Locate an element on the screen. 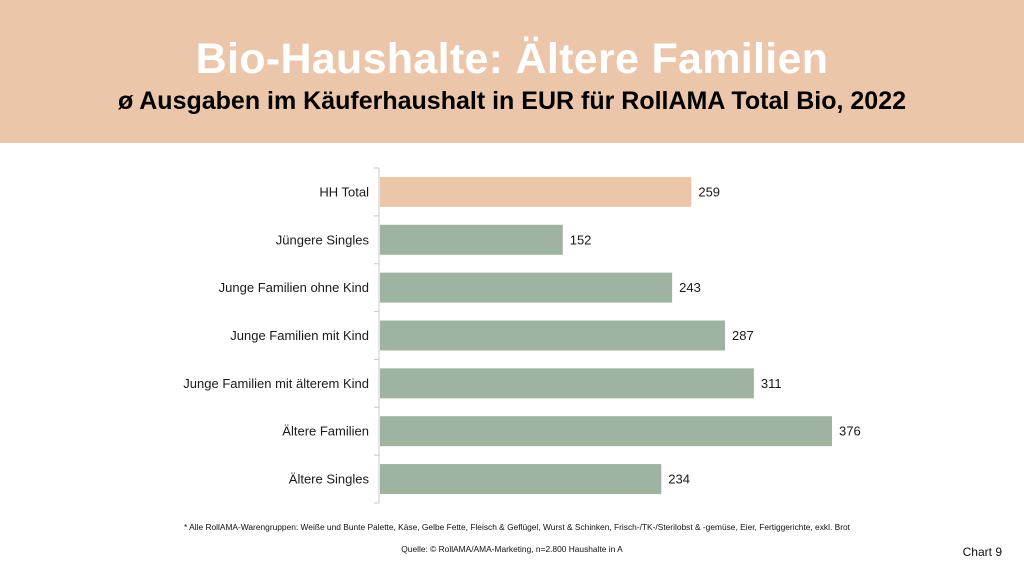  value-label: 287 is located at coordinates (743, 335).